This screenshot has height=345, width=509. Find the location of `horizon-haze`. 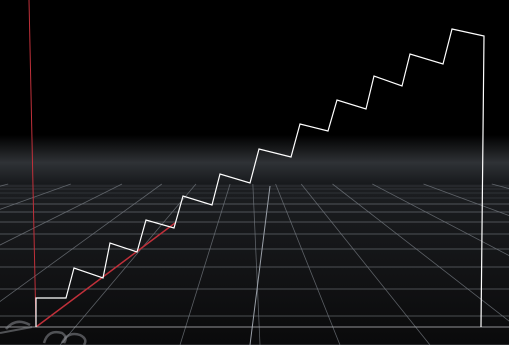

horizon-haze is located at coordinates (254, 160).